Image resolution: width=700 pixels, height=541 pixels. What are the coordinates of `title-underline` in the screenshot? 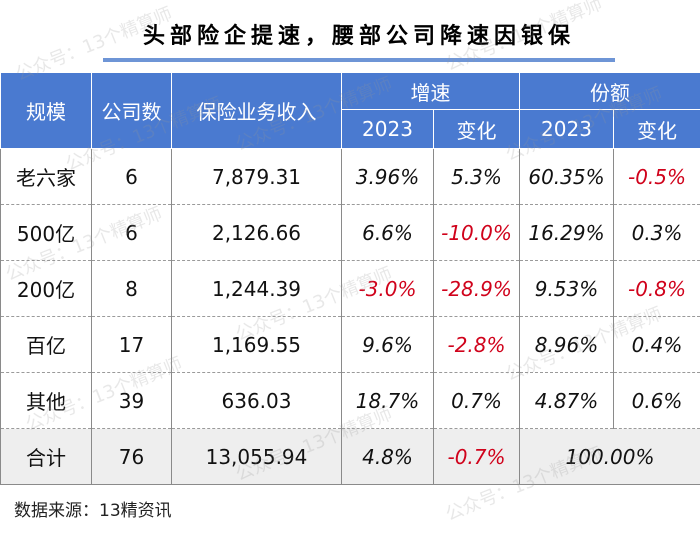 It's located at (359, 60).